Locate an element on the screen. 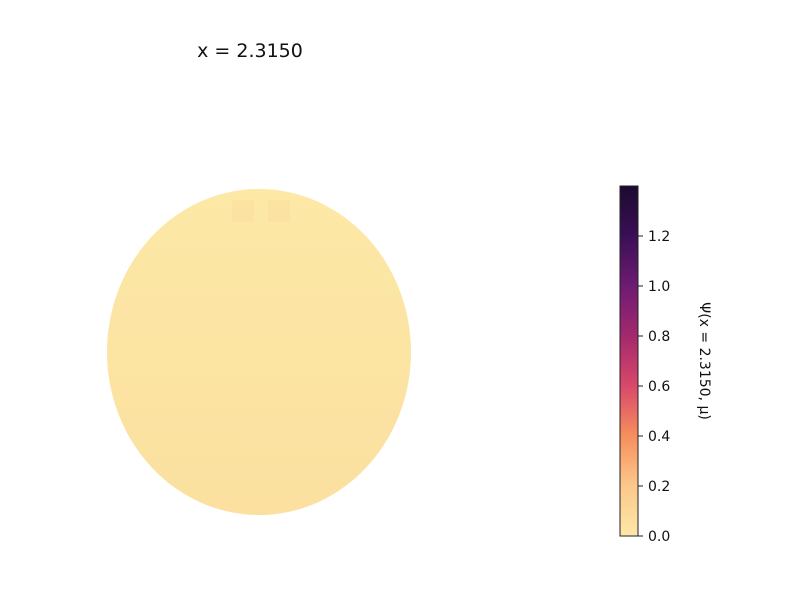  colorbar-tick-label: 0.6 is located at coordinates (659, 387).